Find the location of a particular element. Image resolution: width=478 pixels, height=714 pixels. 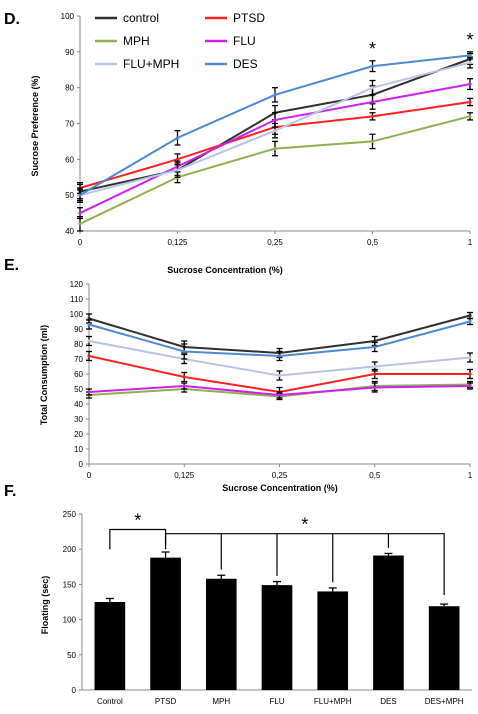

panel-e-ylabel: Total Consumption (ml) is located at coordinates (44, 375).